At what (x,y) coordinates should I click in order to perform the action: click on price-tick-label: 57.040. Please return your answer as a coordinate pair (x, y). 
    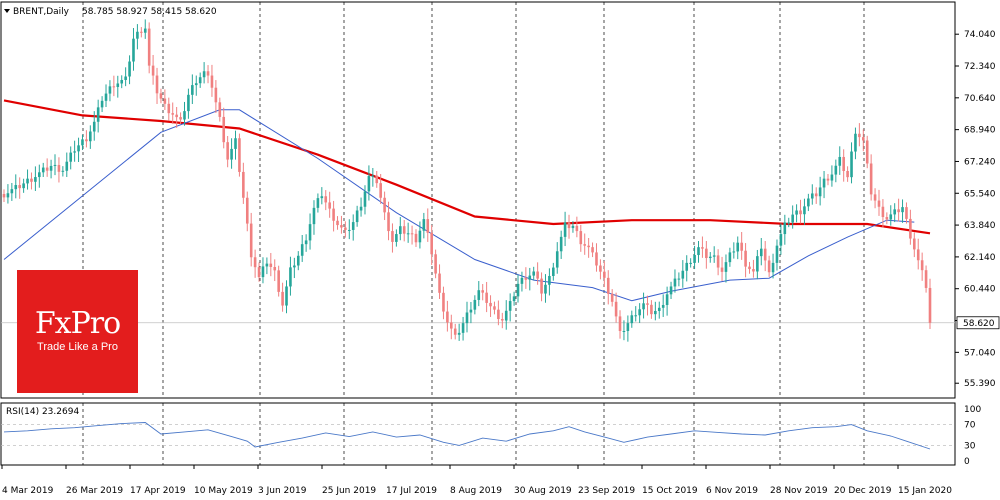
    Looking at the image, I should click on (980, 353).